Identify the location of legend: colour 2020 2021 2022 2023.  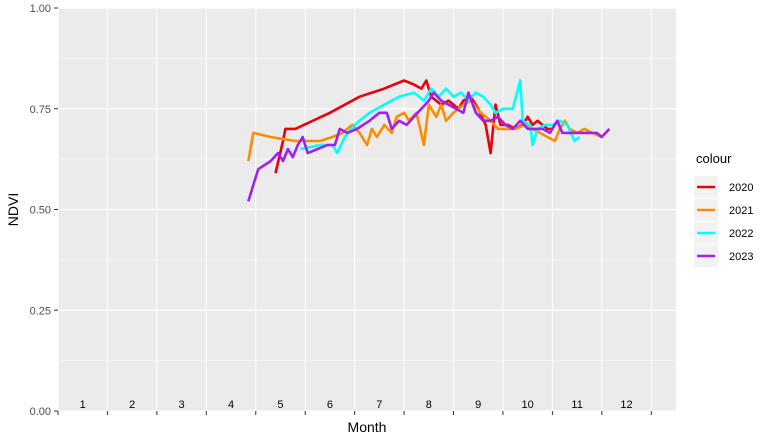
(723, 209).